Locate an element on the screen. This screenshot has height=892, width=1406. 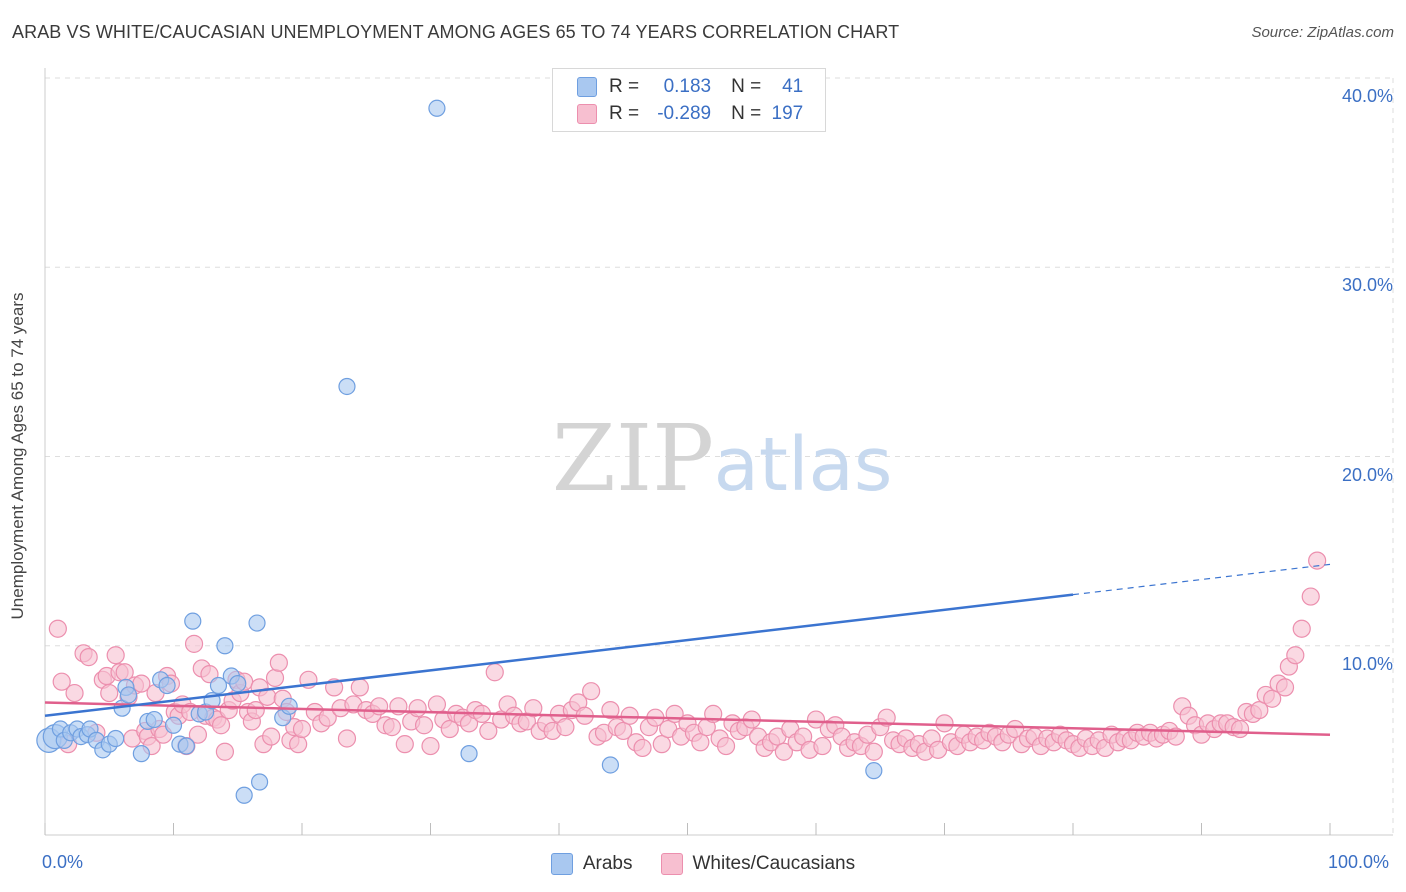
r-value: -0.289 is located at coordinates (684, 113).